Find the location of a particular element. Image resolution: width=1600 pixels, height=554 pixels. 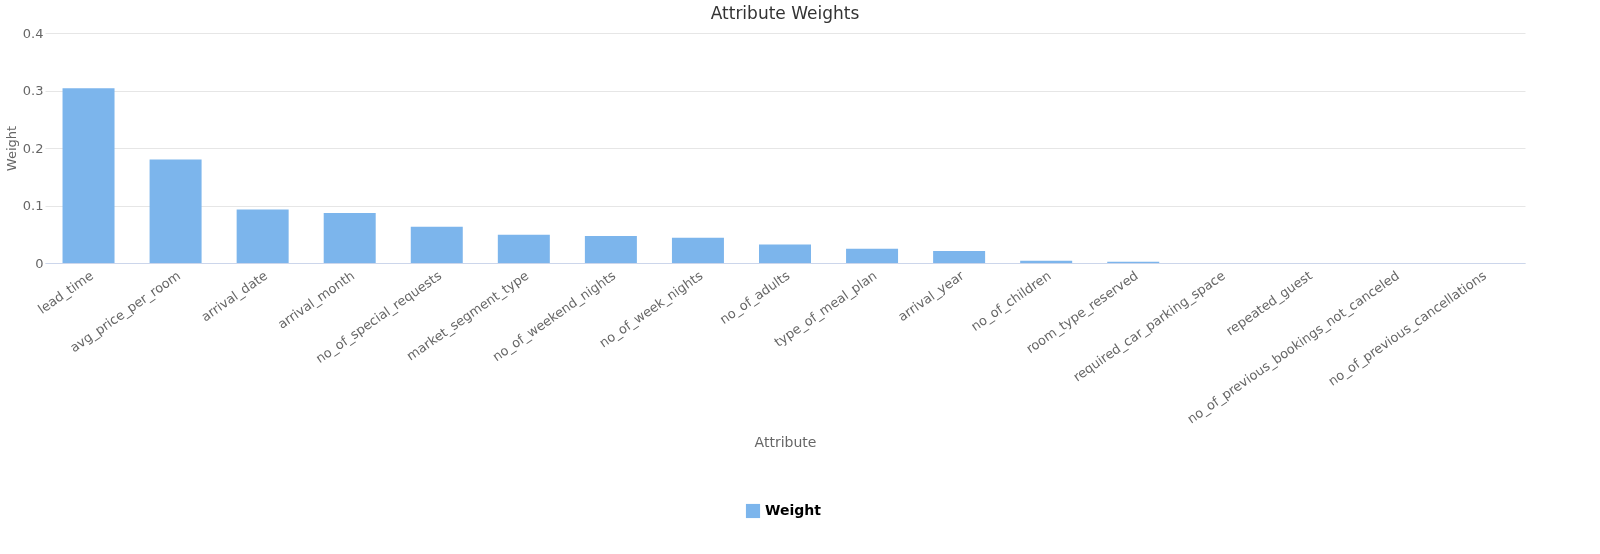

x-axis-title: Attribute is located at coordinates (785, 442).